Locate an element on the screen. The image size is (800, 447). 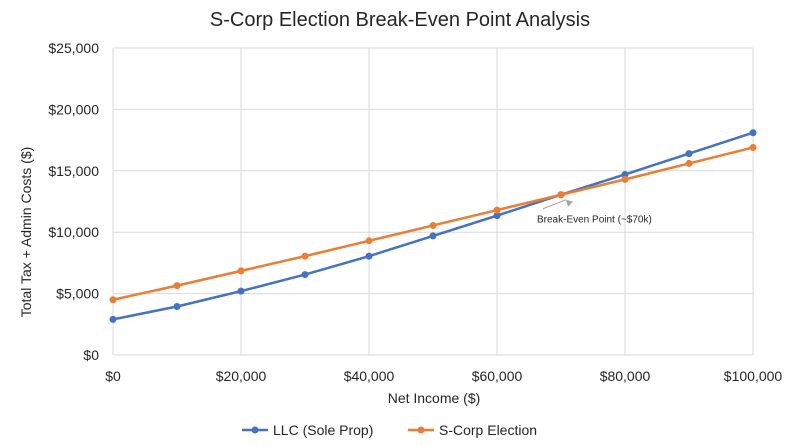
x-tick-label: $0 is located at coordinates (113, 376).